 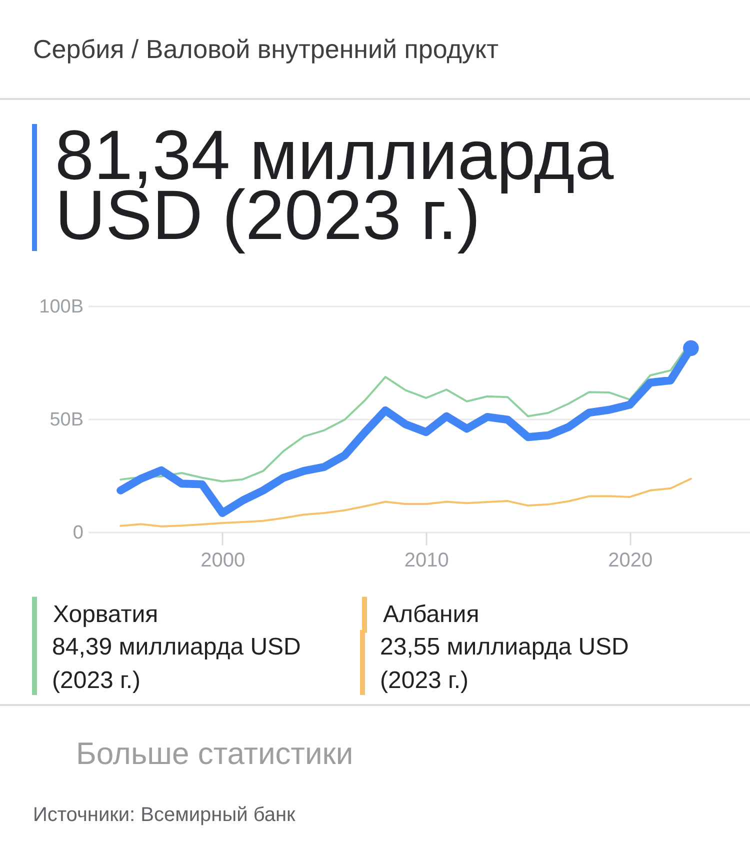 I want to click on chart-title: Сербия / Валовой внутренний продукт, so click(x=266, y=49).